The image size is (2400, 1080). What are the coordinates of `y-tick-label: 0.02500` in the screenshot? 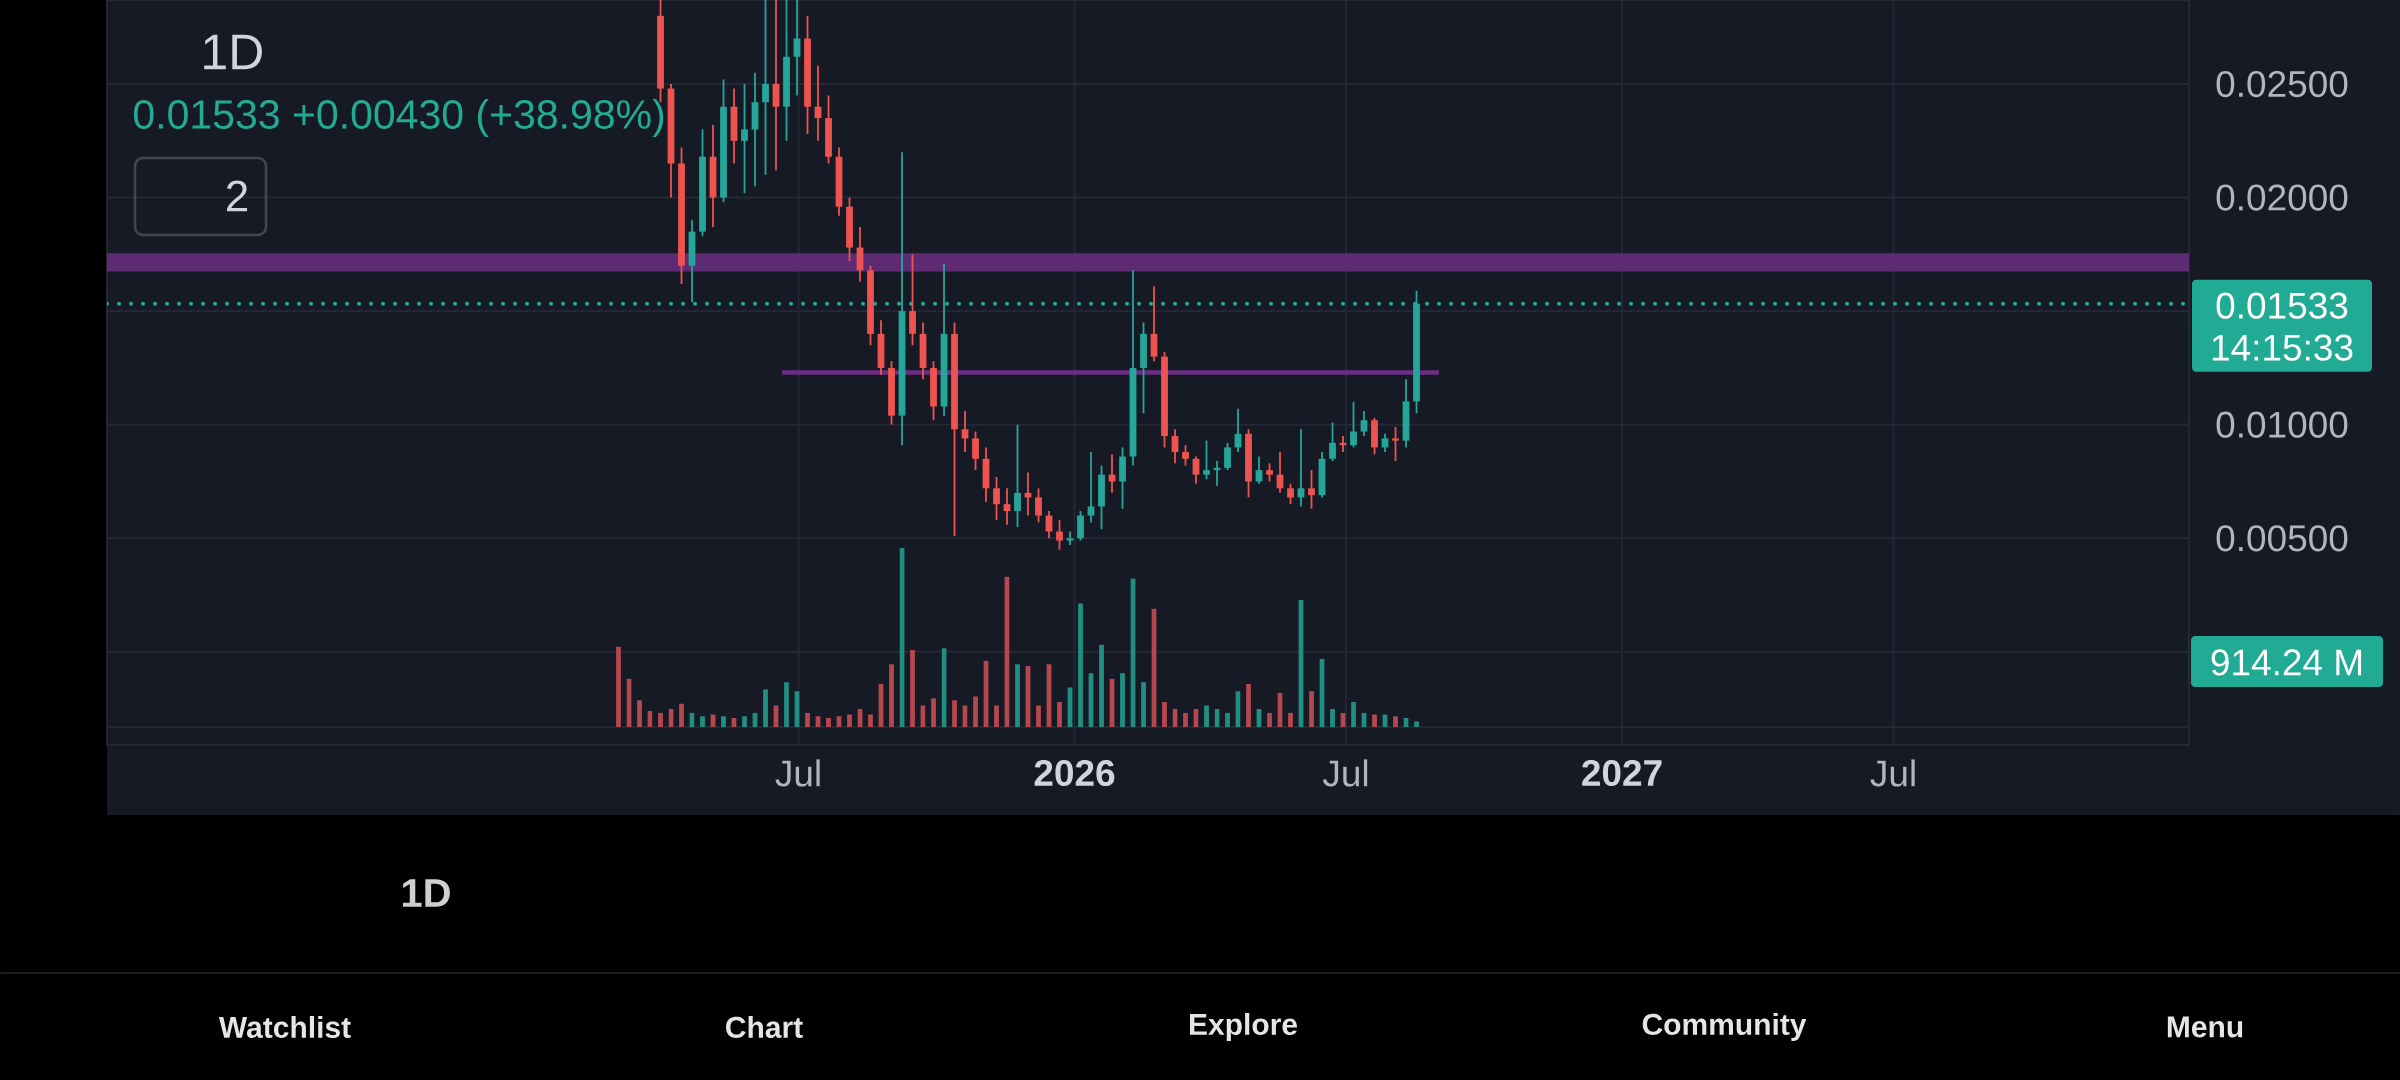 It's located at (2282, 84).